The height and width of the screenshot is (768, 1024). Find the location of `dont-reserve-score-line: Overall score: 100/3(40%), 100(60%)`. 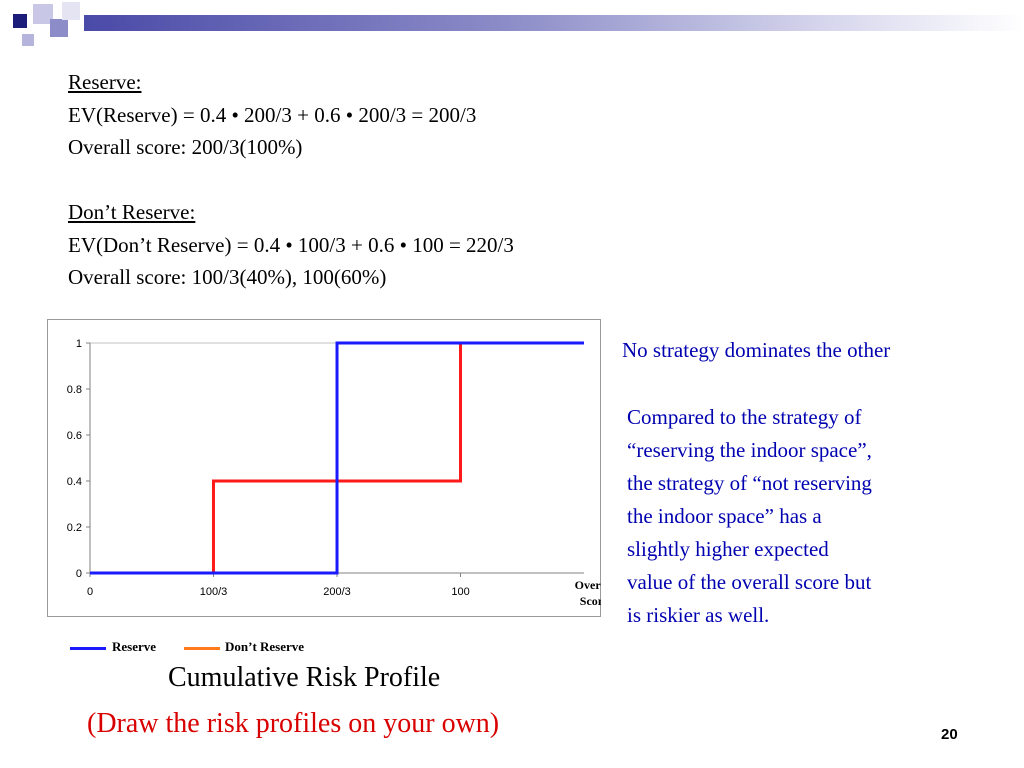

dont-reserve-score-line: Overall score: 100/3(40%), 100(60%) is located at coordinates (227, 277).